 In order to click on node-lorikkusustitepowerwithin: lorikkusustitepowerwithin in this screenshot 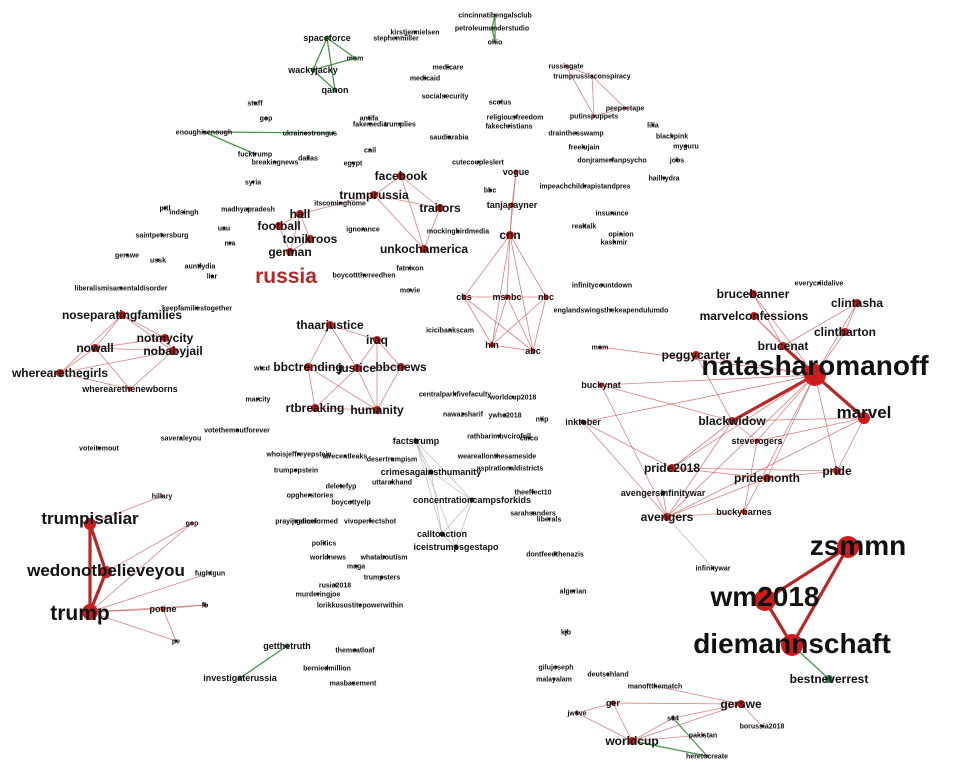, I will do `click(360, 605)`.